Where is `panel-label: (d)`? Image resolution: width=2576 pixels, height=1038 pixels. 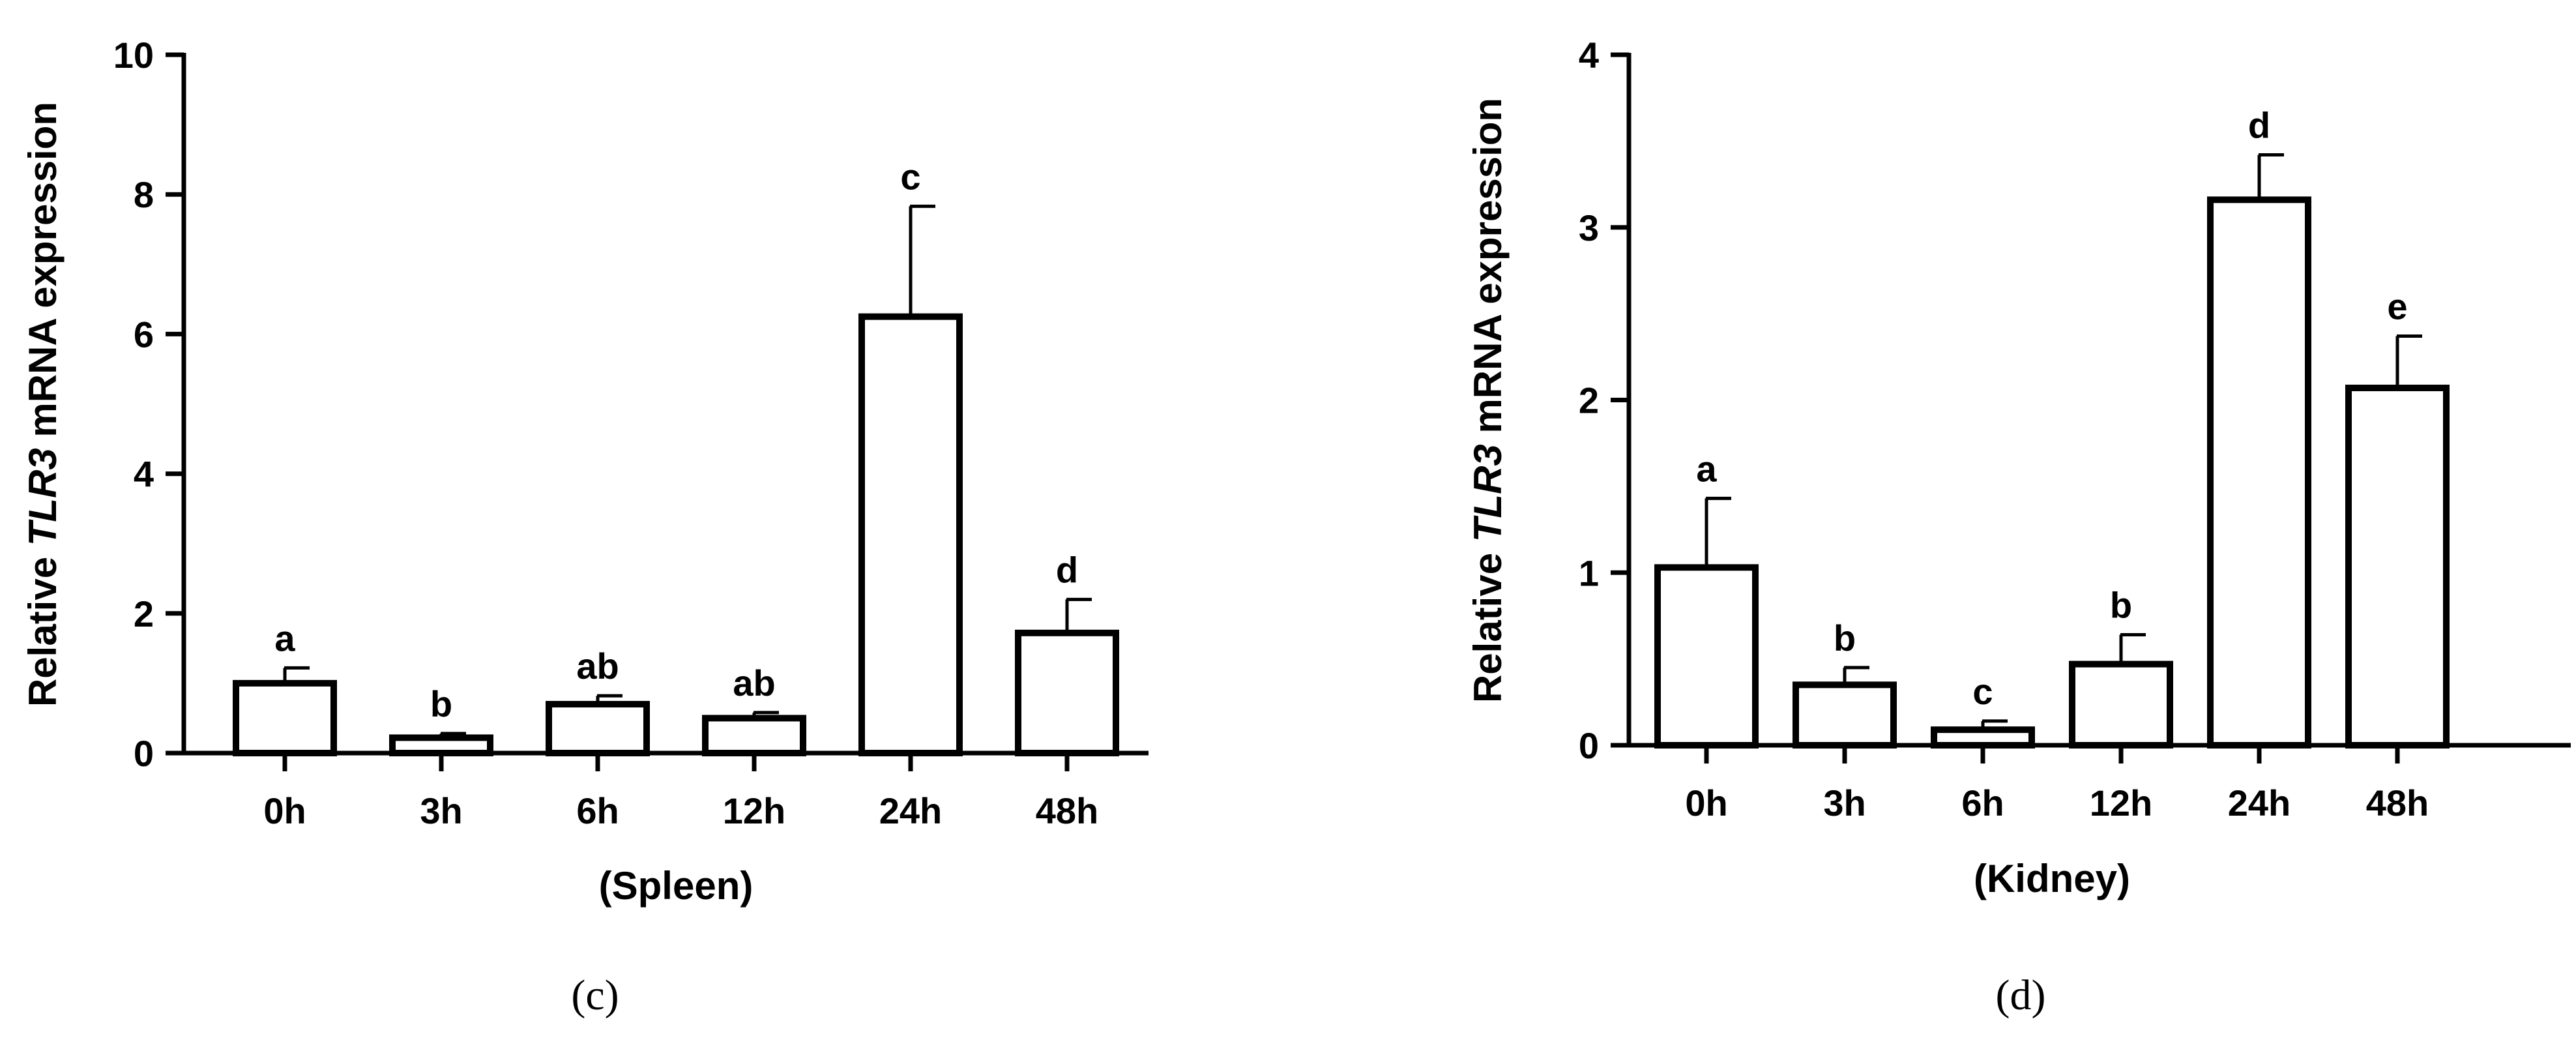 panel-label: (d) is located at coordinates (2021, 995).